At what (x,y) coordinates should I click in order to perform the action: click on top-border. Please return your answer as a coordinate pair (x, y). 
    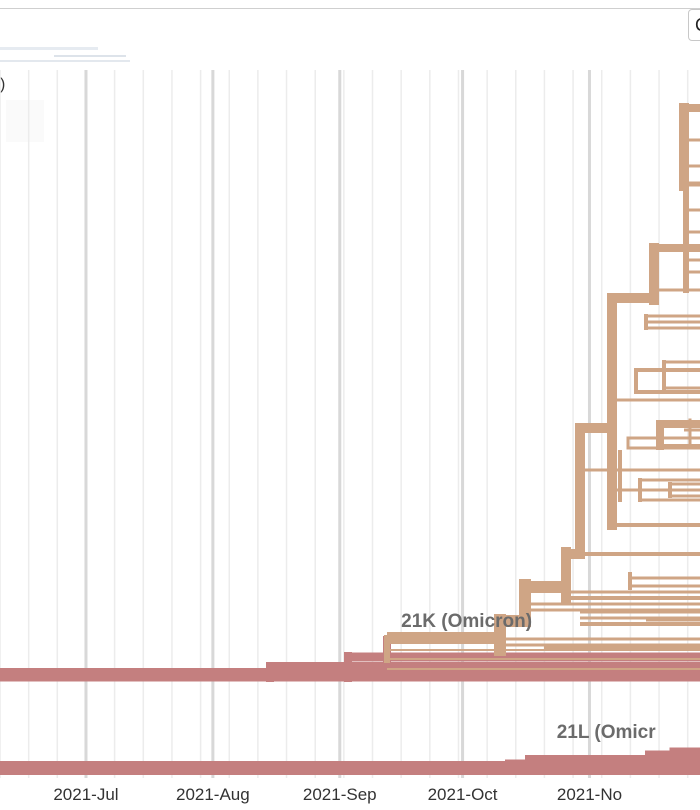
    Looking at the image, I should click on (350, 8).